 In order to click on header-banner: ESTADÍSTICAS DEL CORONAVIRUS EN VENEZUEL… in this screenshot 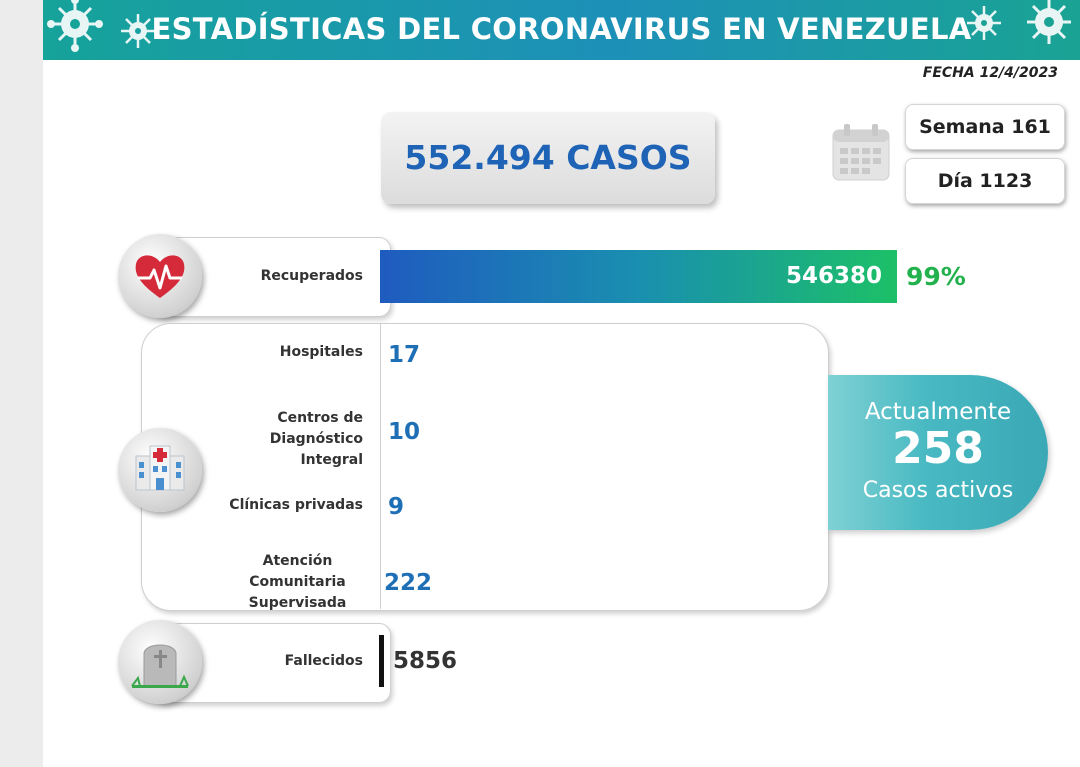, I will do `click(561, 30)`.